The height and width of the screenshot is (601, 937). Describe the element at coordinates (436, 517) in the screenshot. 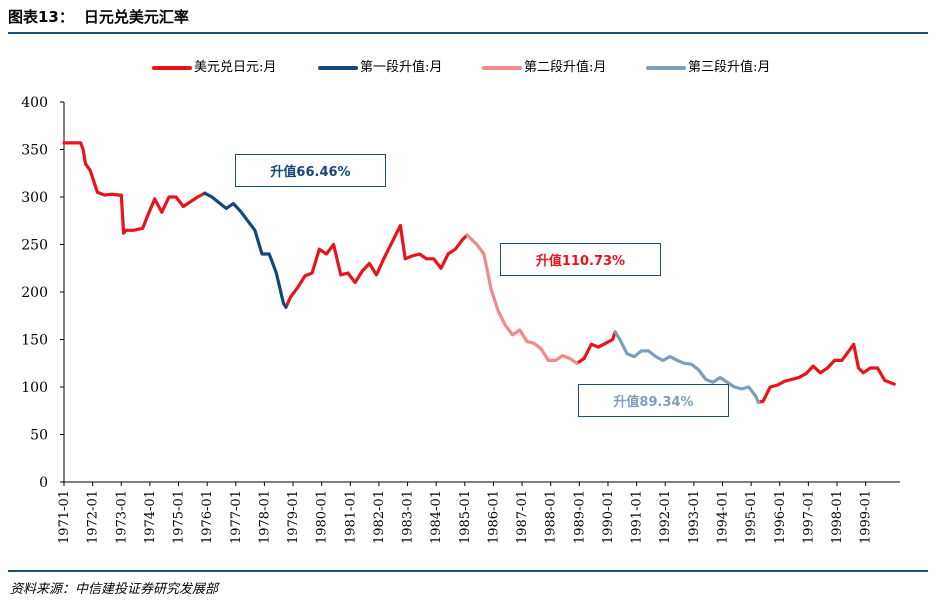

I see `x-tick-label: 1984-01` at that location.